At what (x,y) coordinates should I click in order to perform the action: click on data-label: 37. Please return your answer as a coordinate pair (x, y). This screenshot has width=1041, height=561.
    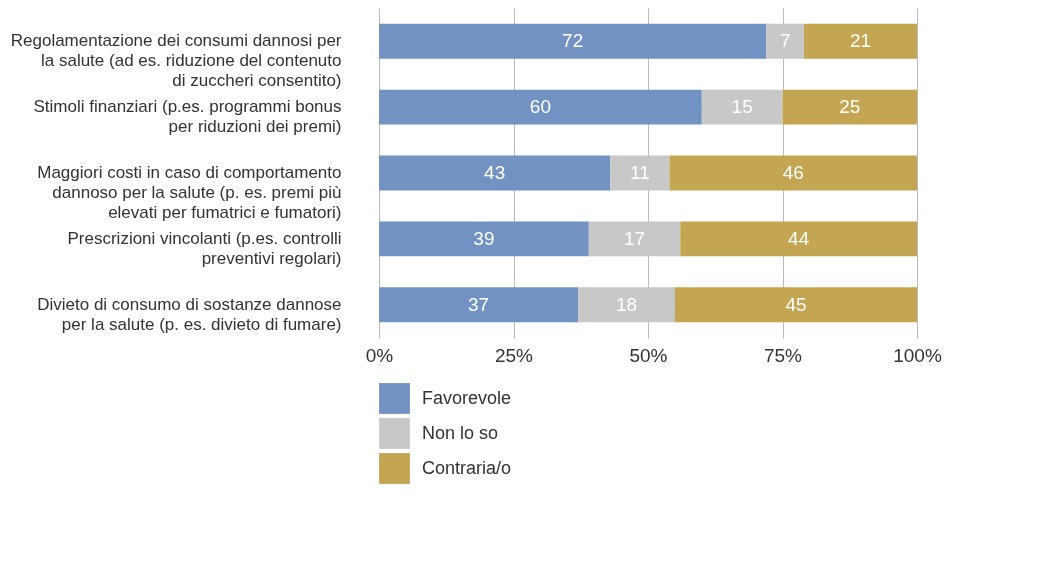
    Looking at the image, I should click on (478, 304).